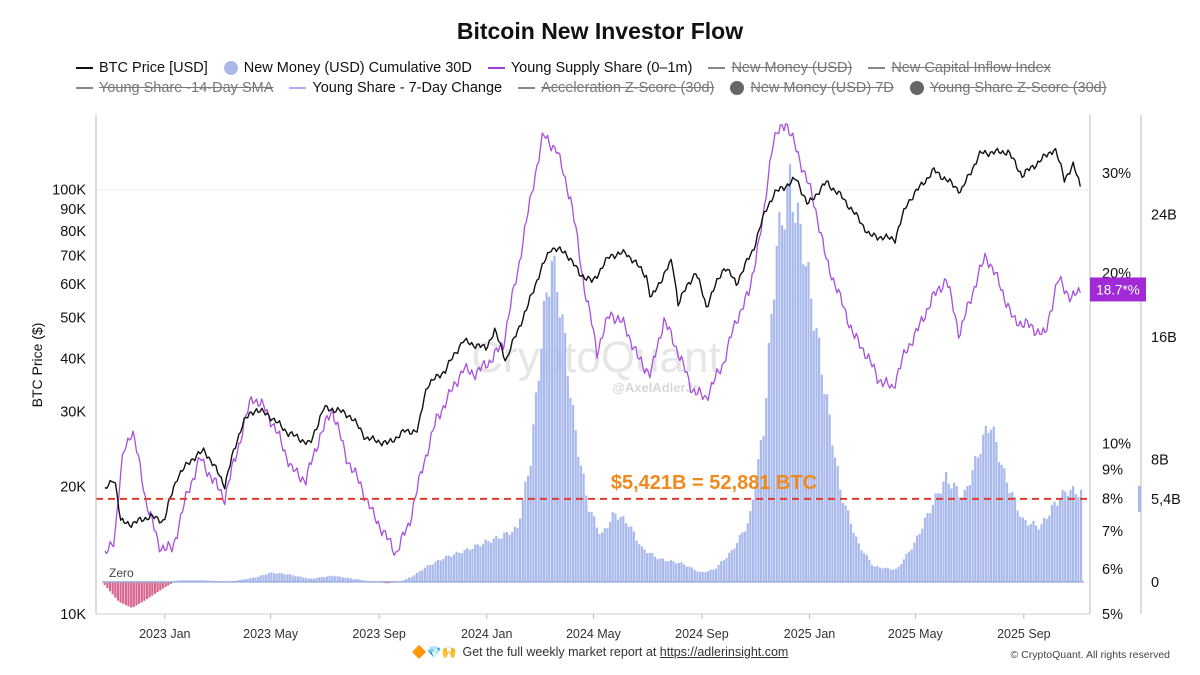  I want to click on watermark-brand: CryptoQuant, so click(595, 357).